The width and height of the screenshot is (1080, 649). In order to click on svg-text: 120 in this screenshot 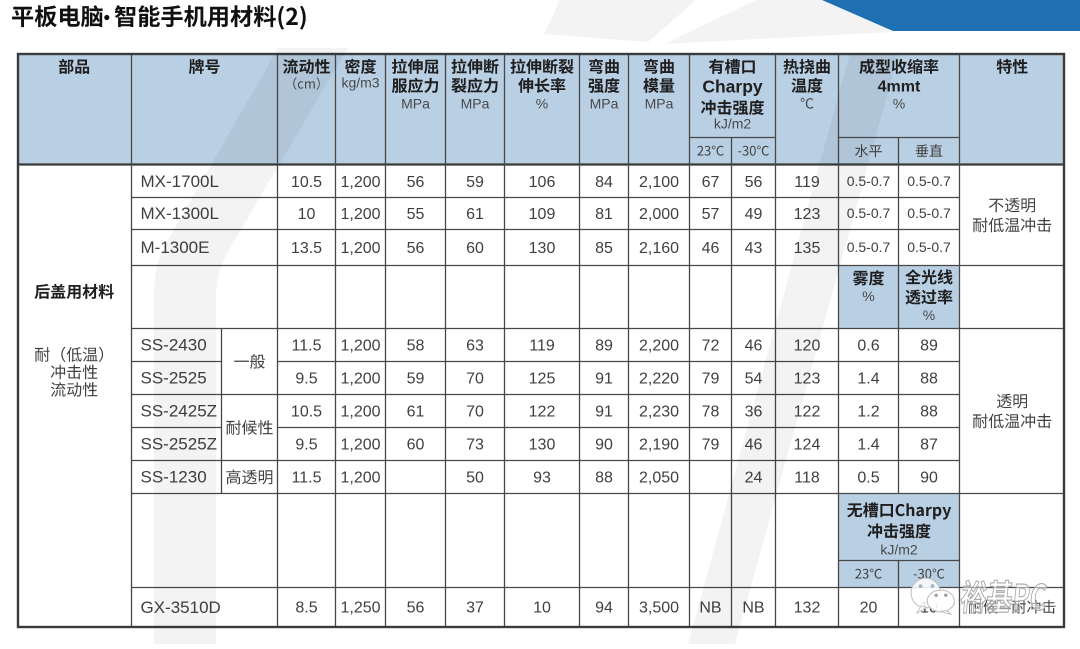, I will do `click(807, 345)`.